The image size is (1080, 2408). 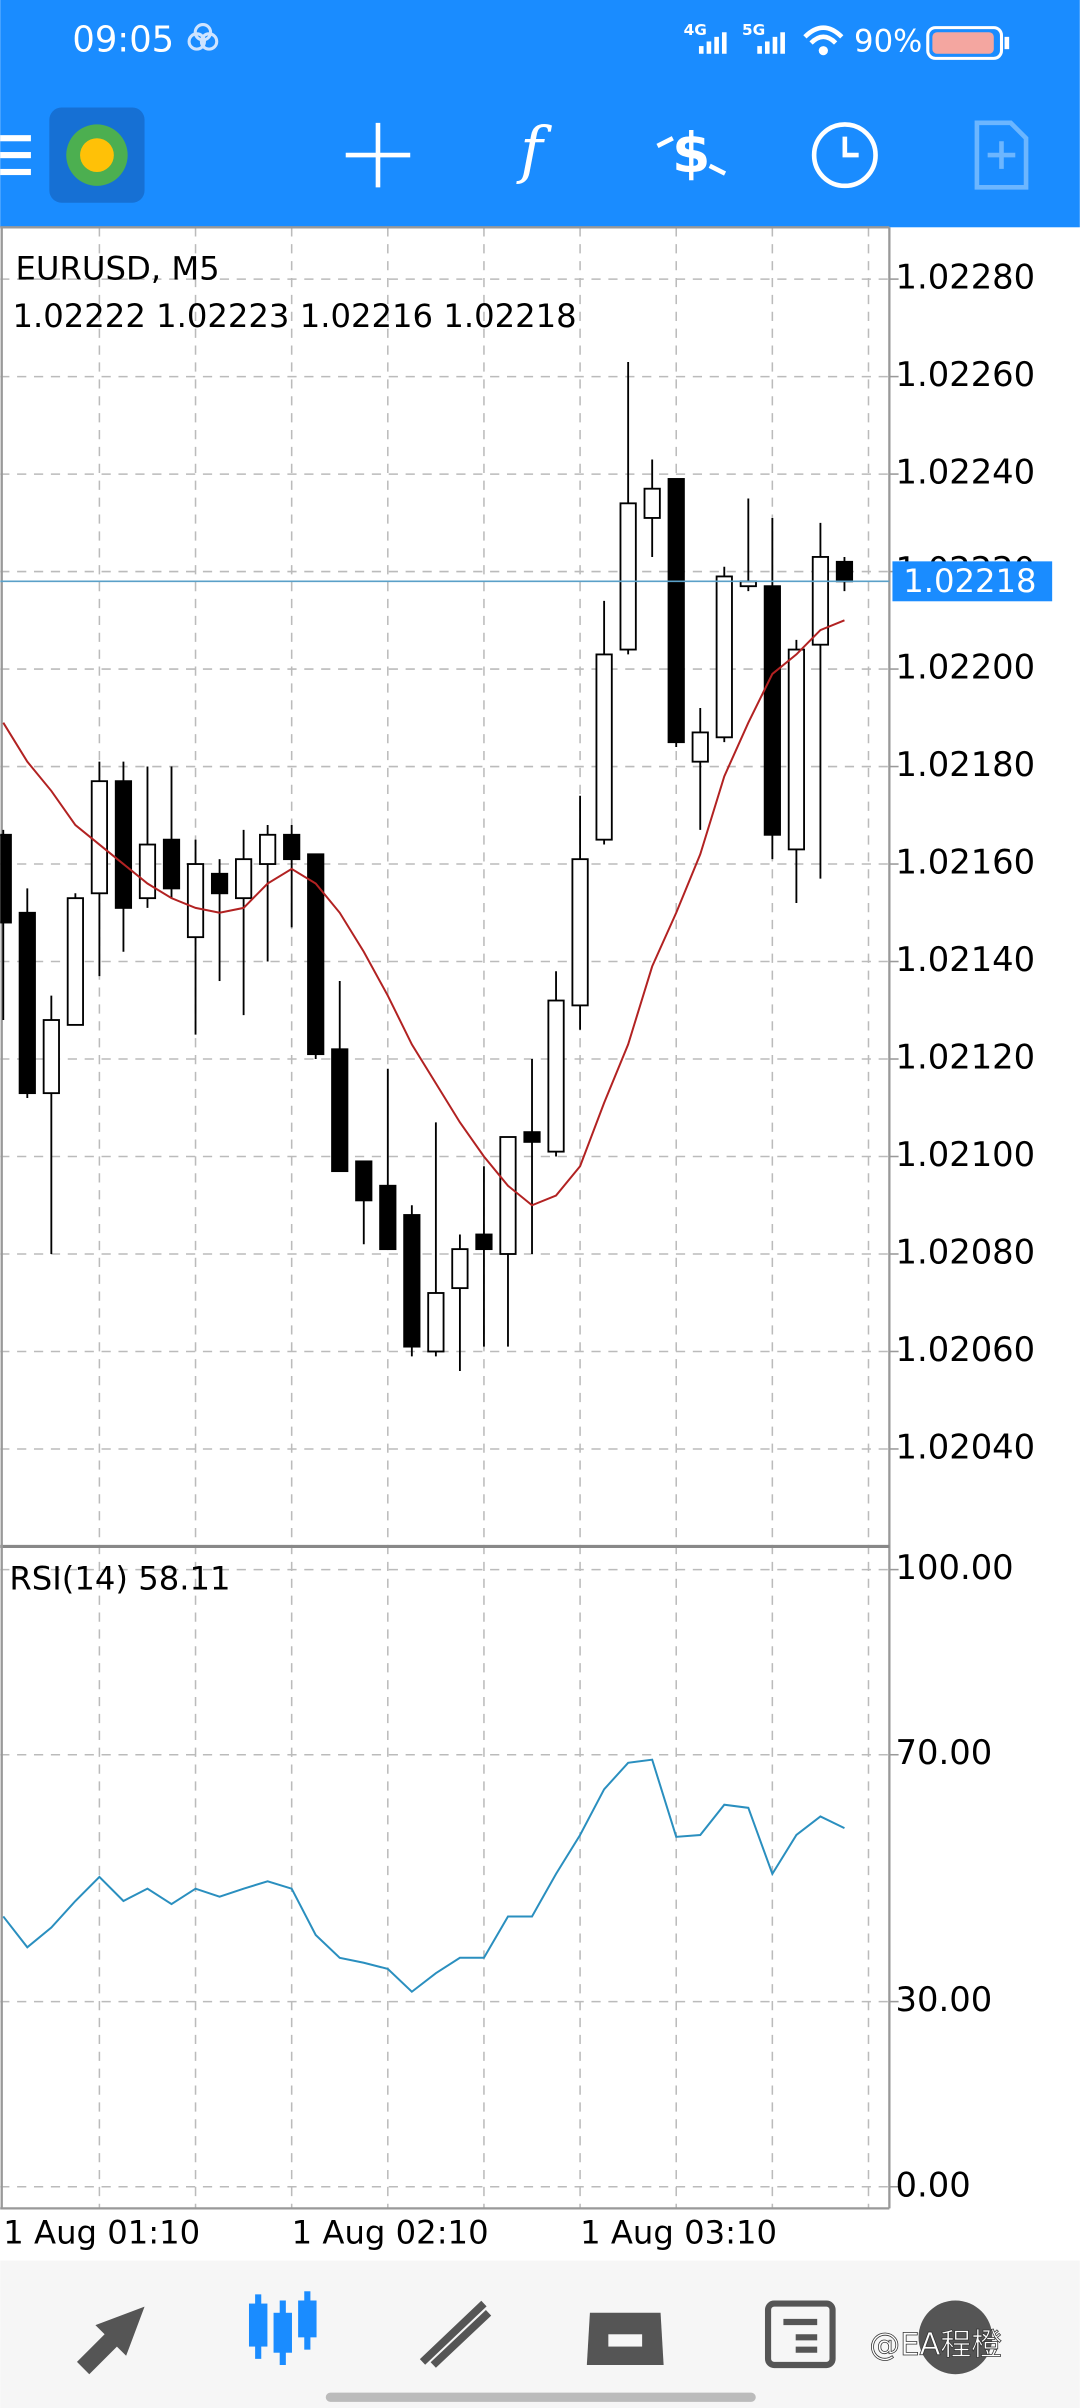 I want to click on network-label: 4G, so click(x=695, y=30).